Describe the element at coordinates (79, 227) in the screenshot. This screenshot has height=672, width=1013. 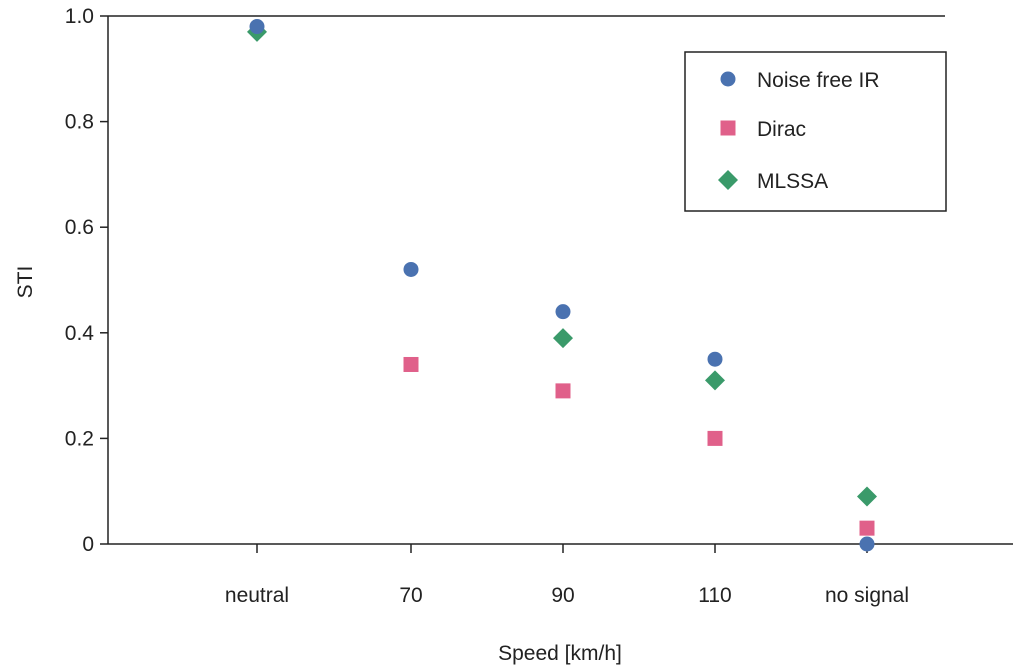
I see `y-tick-label: 0.6` at that location.